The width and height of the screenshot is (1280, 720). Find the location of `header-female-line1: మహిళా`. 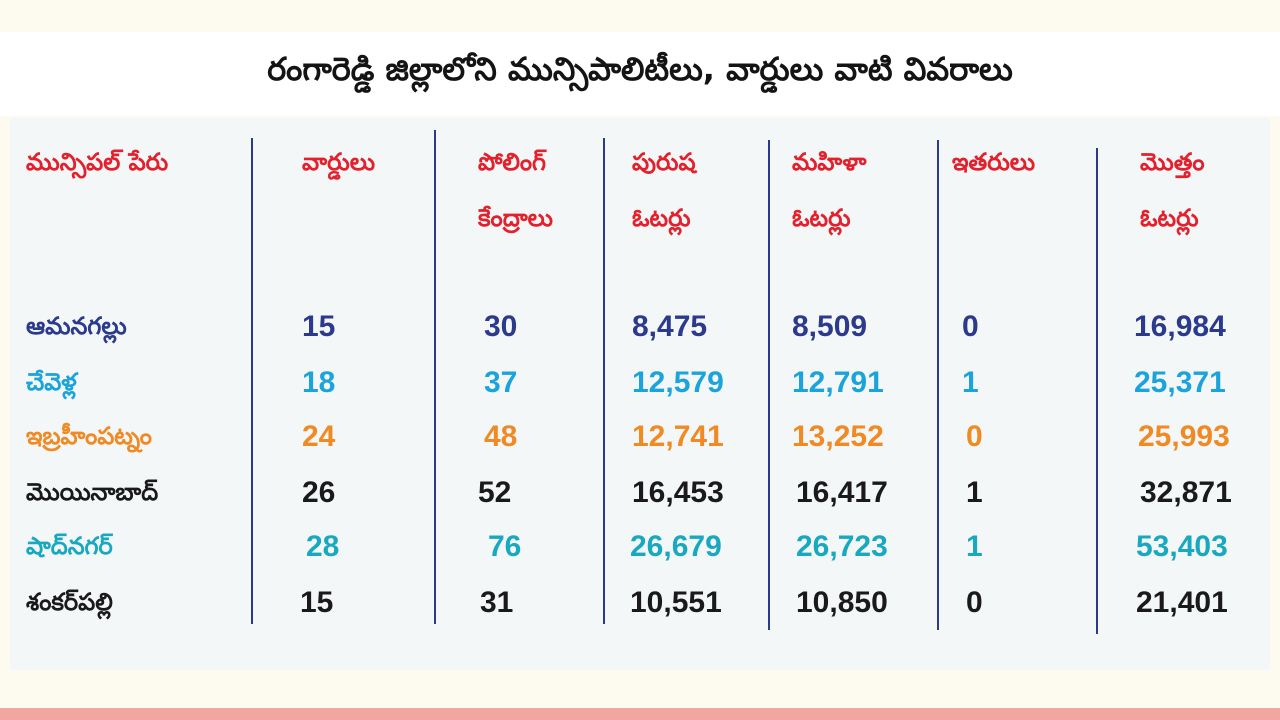

header-female-line1: మహిళా is located at coordinates (829, 162).